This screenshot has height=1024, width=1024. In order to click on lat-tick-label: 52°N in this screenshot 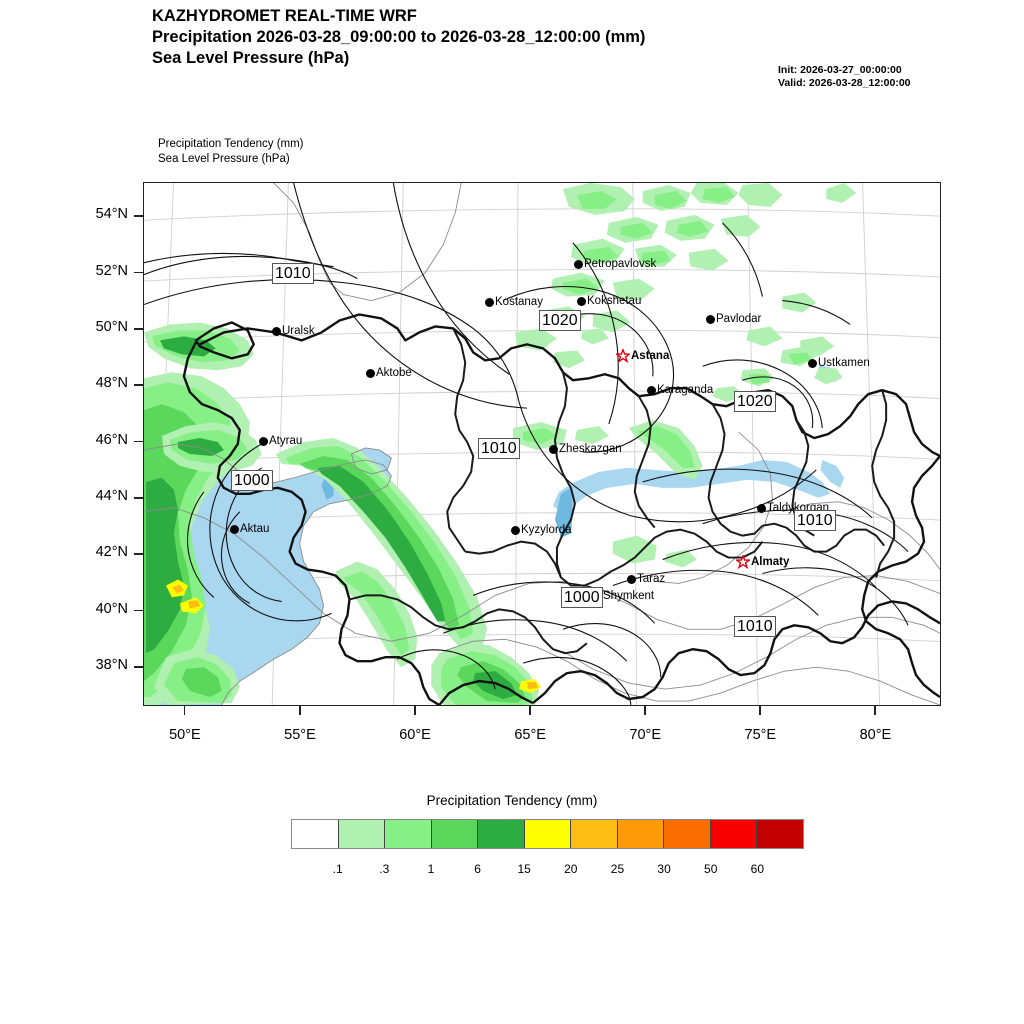, I will do `click(111, 270)`.